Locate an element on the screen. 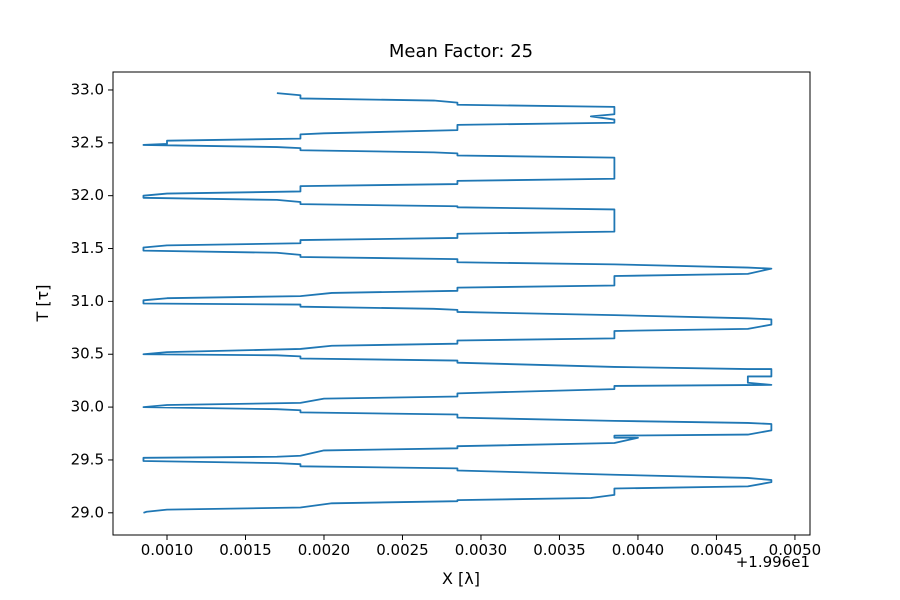 The image size is (900, 600). y-tick-label: 29.5 is located at coordinates (87, 459).